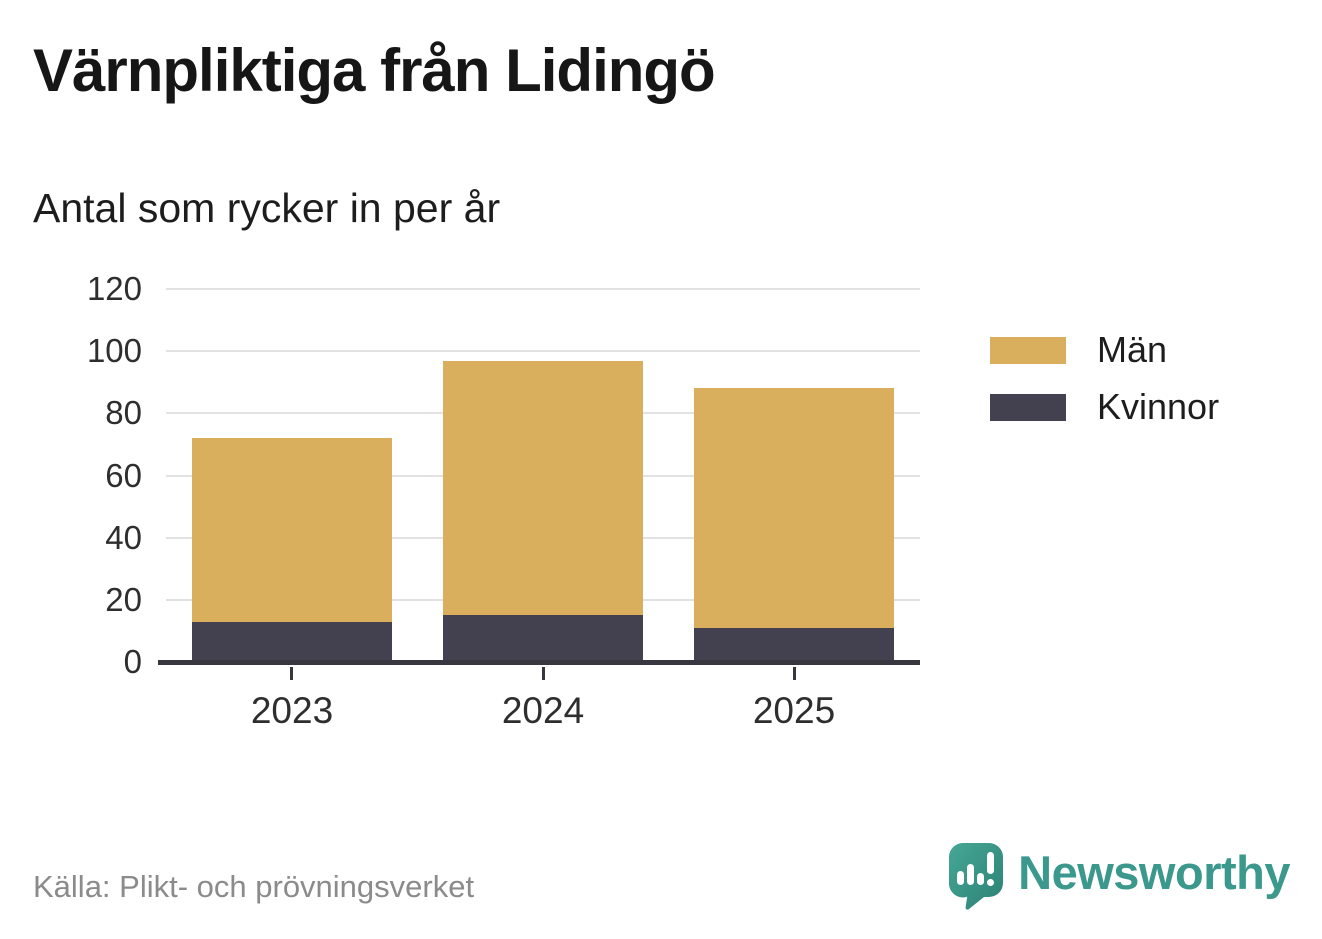 Image resolution: width=1322 pixels, height=939 pixels. I want to click on newsworthy-wordmark: Newsworthy, so click(1154, 872).